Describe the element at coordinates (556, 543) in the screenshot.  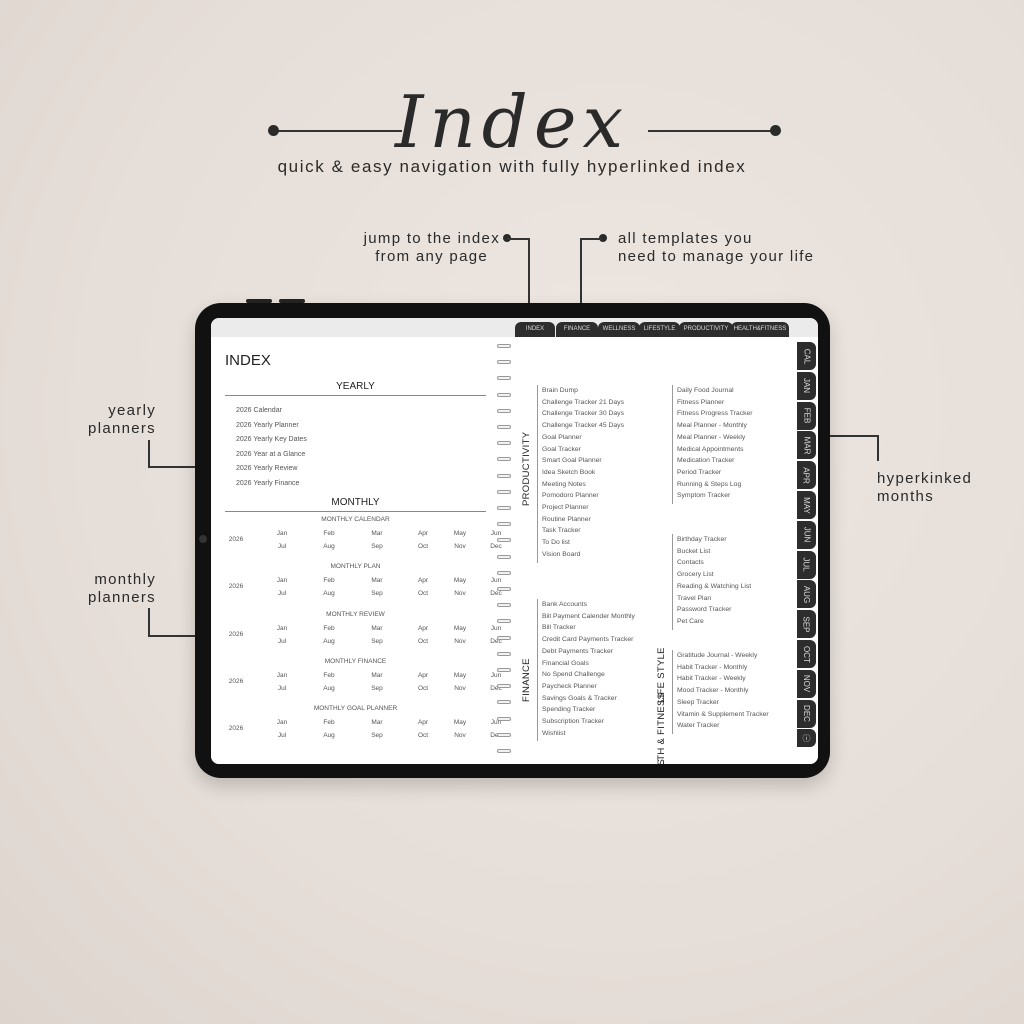
I see `template-link: To Do list` at that location.